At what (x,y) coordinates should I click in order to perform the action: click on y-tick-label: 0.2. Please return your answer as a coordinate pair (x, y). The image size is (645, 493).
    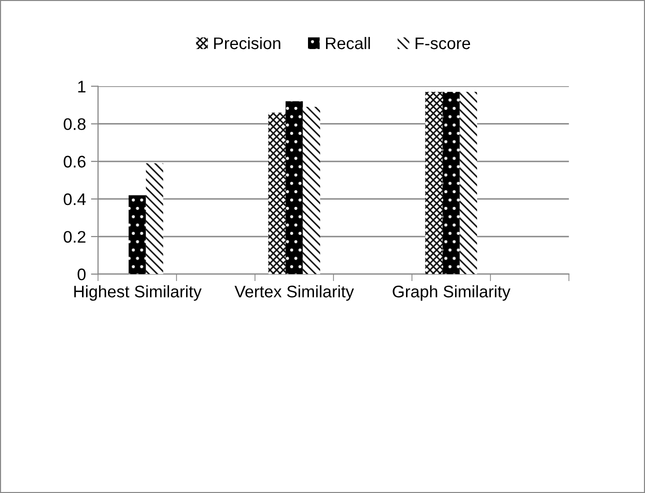
    Looking at the image, I should click on (75, 236).